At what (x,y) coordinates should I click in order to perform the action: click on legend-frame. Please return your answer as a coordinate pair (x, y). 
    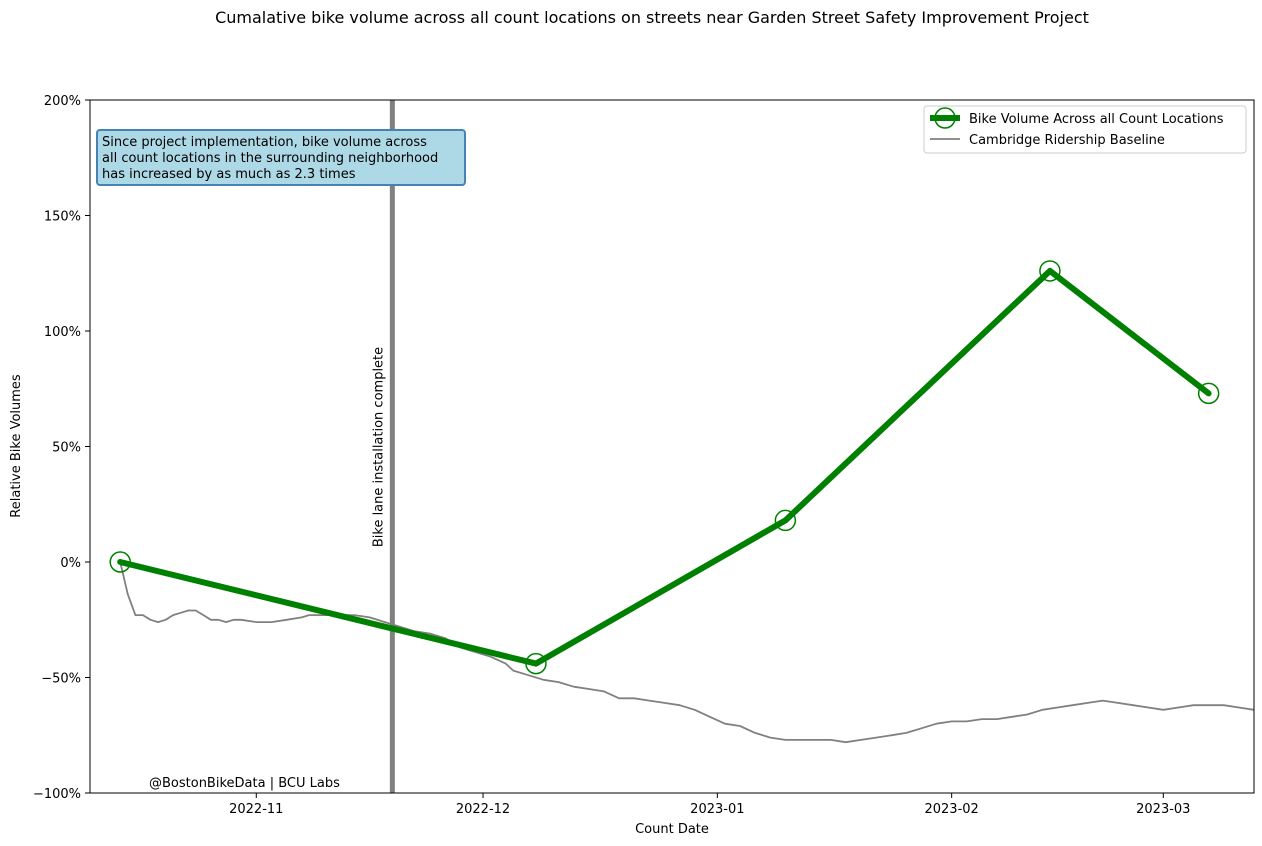
    Looking at the image, I should click on (1085, 129).